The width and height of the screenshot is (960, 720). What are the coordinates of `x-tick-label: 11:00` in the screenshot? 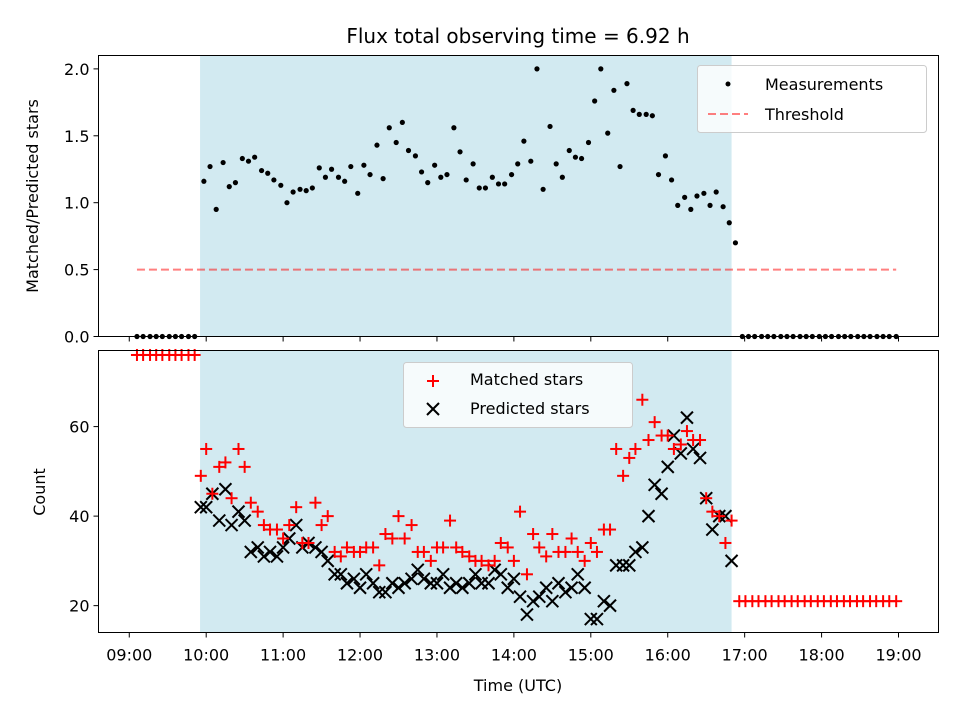 It's located at (283, 655).